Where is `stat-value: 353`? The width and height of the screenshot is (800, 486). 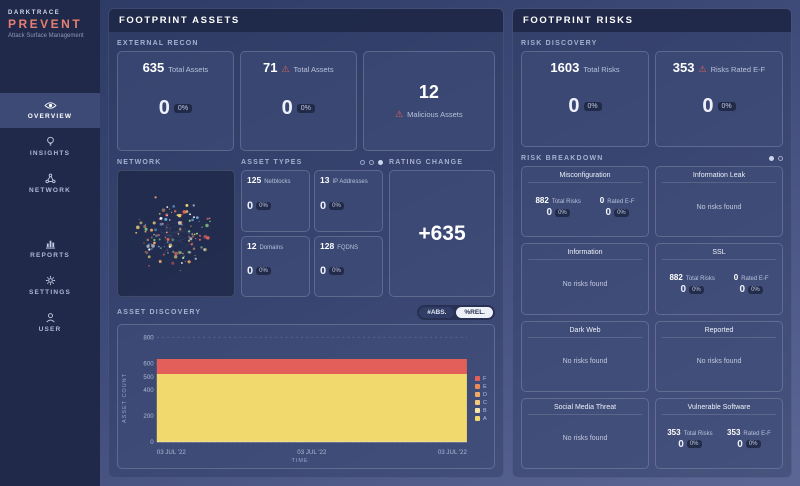 stat-value: 353 is located at coordinates (674, 432).